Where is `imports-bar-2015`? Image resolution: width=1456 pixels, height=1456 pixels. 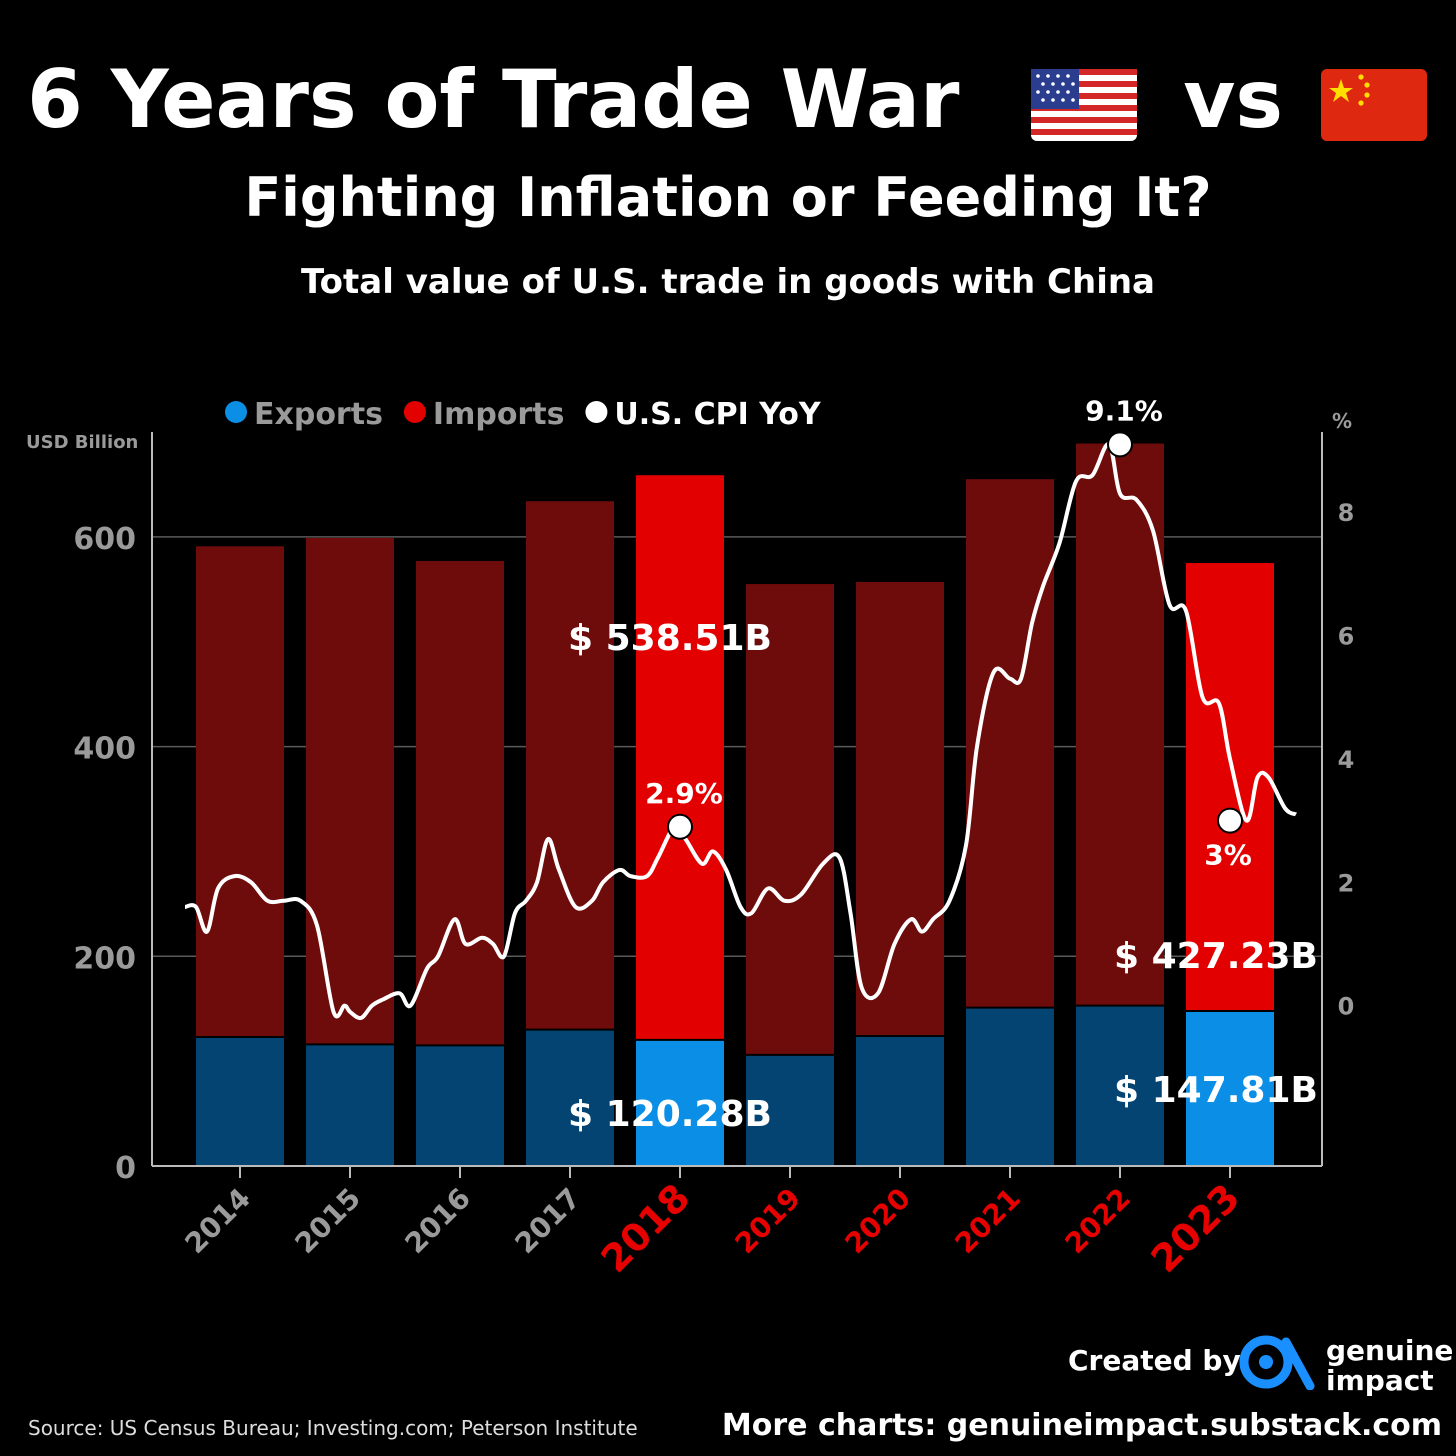 imports-bar-2015 is located at coordinates (350, 791).